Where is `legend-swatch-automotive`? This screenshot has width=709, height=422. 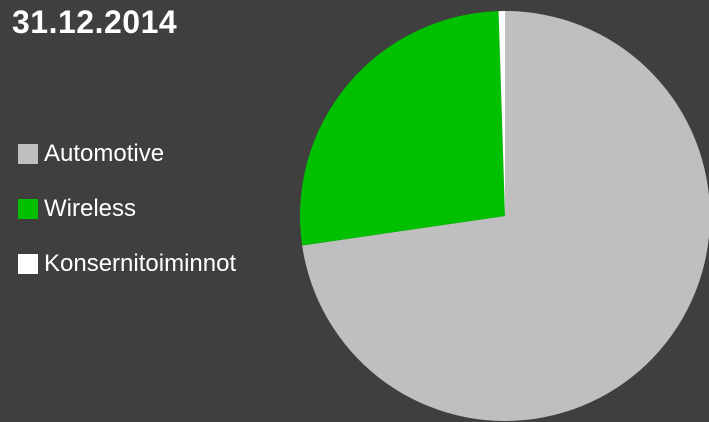
legend-swatch-automotive is located at coordinates (28, 154).